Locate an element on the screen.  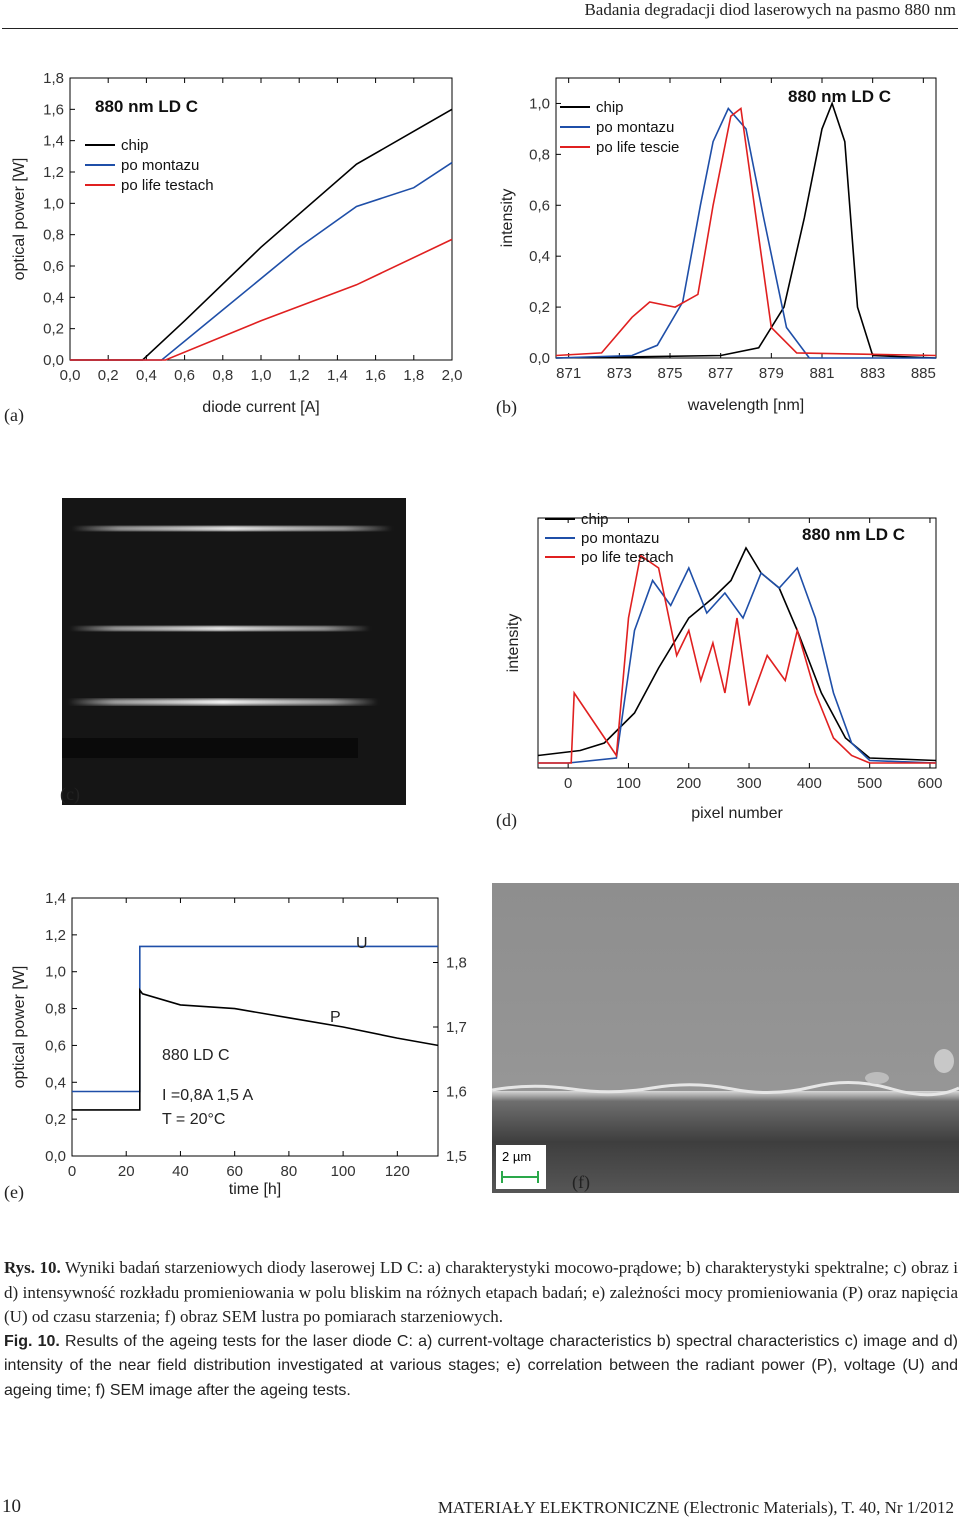
series-line-po-life-tescie is located at coordinates (746, 232).